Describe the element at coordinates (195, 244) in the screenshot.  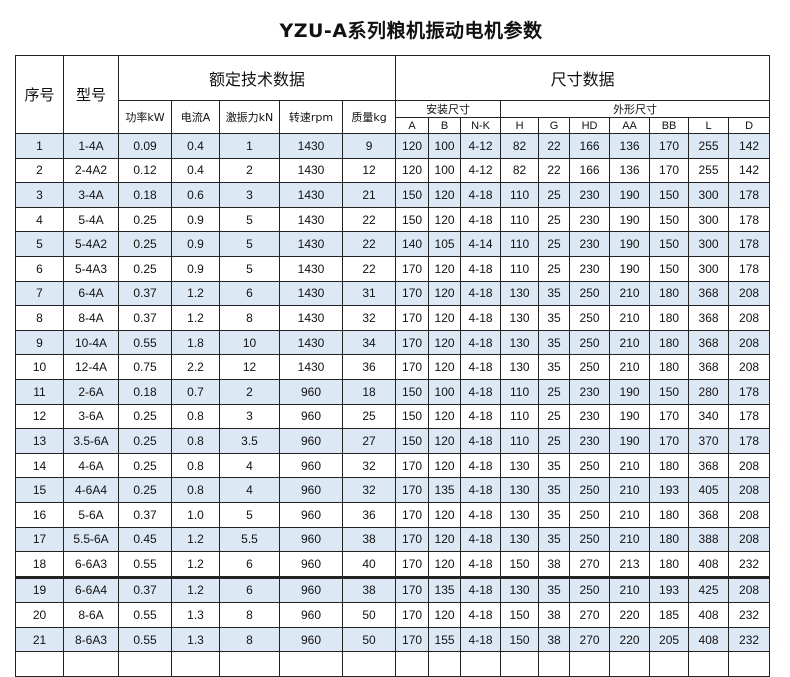
I see `table-cell: 0.9` at that location.